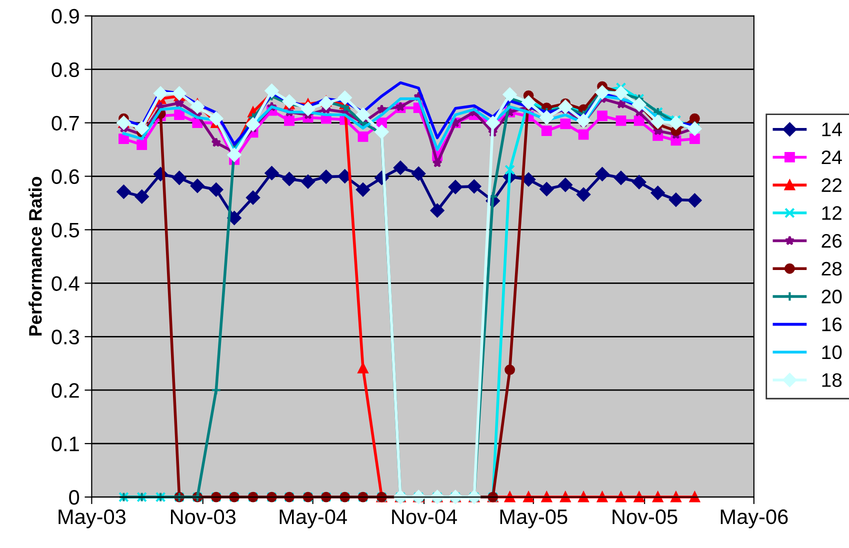 The width and height of the screenshot is (849, 548). What do you see at coordinates (832, 325) in the screenshot?
I see `legend-label: 16` at bounding box center [832, 325].